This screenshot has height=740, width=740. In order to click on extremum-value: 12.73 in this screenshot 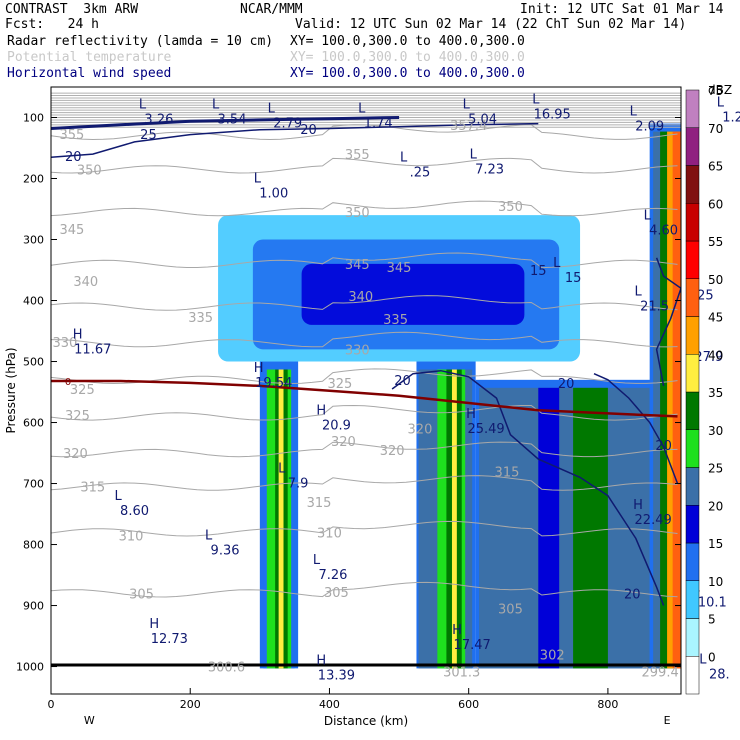, I will do `click(169, 639)`.